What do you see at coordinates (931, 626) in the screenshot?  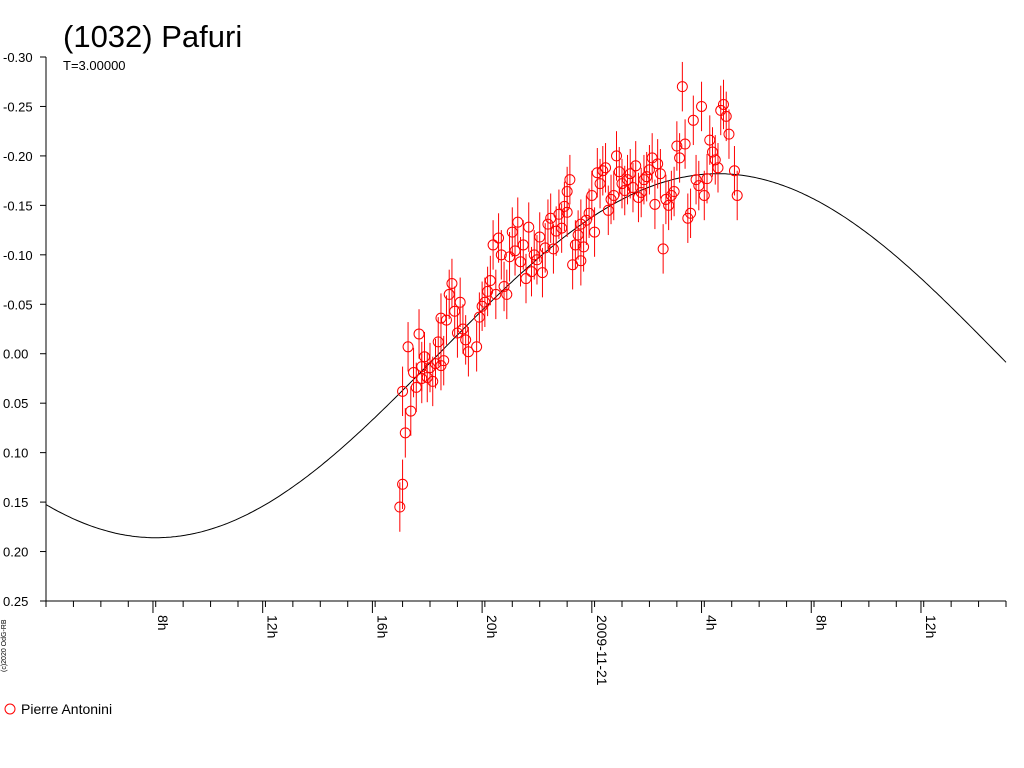 I see `x-tick-label: 12h` at bounding box center [931, 626].